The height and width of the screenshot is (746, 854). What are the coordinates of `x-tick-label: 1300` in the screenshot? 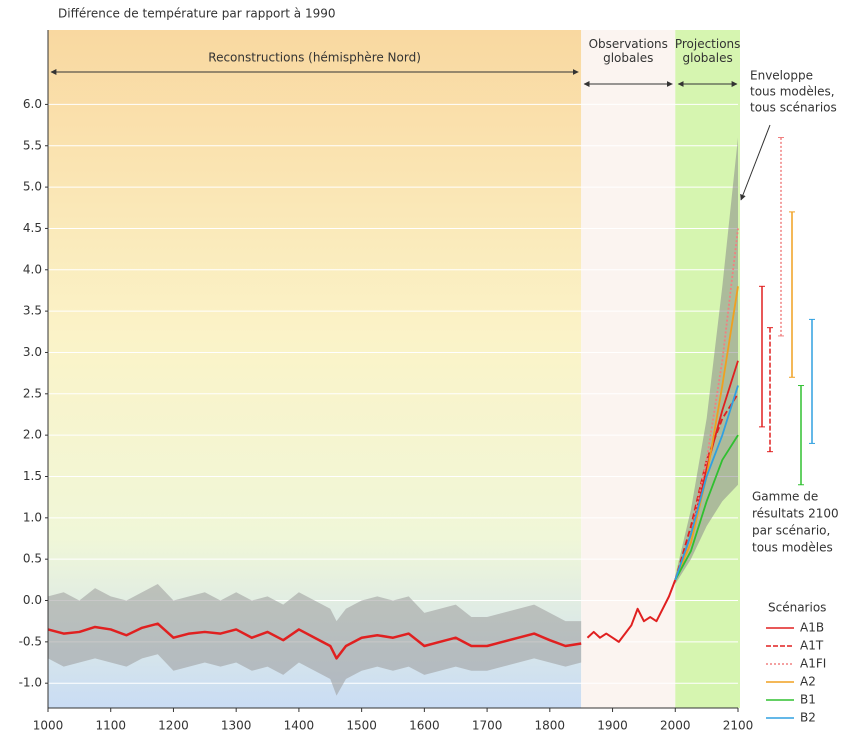 It's located at (236, 726).